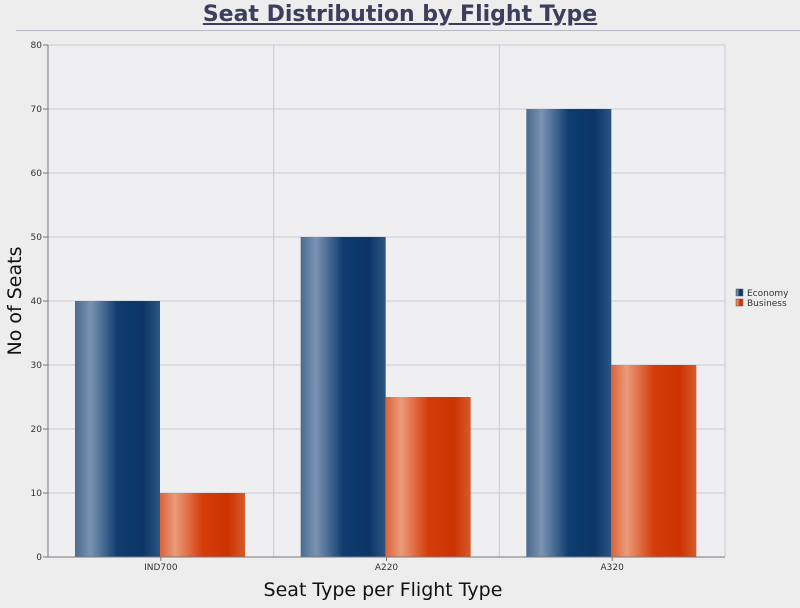  I want to click on y-tick-label: 60, so click(37, 174).